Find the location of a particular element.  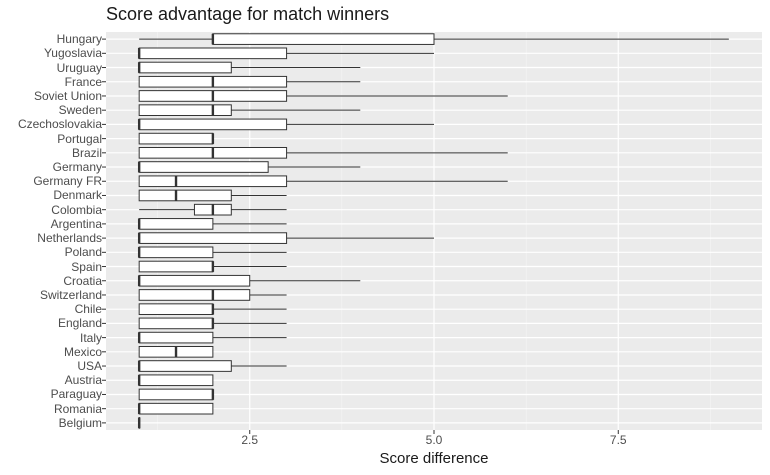

chart-title: Score advantage for match winners is located at coordinates (248, 14).